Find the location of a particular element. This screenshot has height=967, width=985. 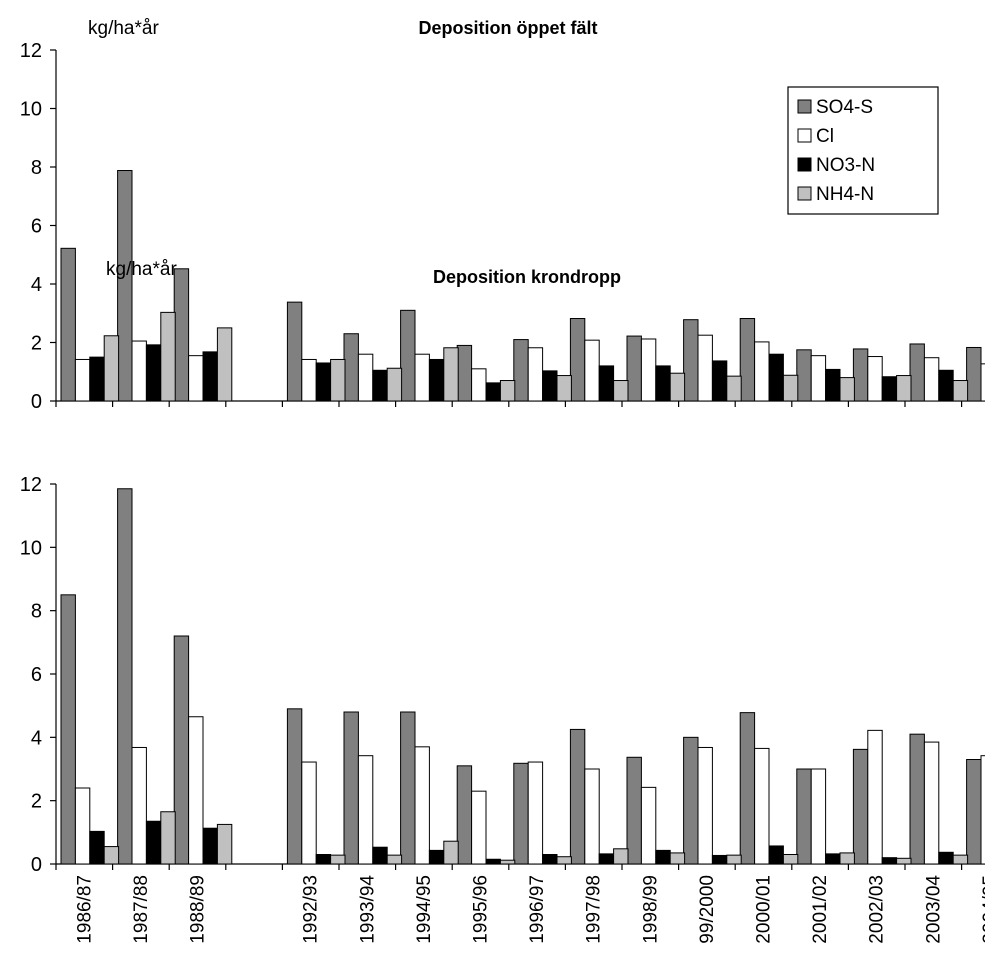

chart-title: Deposition öppet fält is located at coordinates (508, 28).